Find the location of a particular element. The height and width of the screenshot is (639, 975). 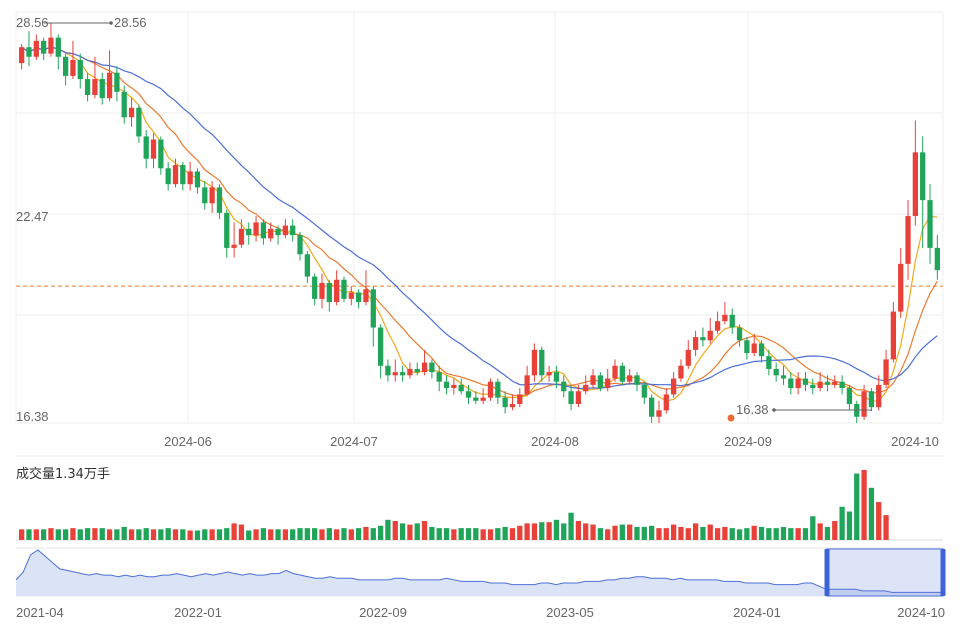

navigator-left-handle is located at coordinates (827, 572).